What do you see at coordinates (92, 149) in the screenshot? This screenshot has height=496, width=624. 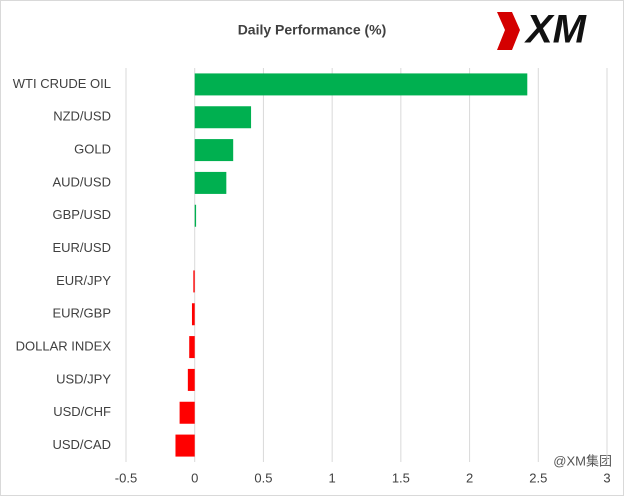 I see `y-tick-label: GOLD` at bounding box center [92, 149].